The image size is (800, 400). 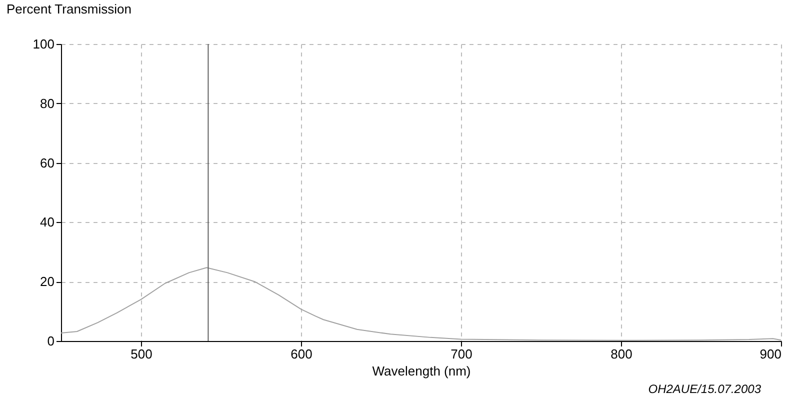 I want to click on y-tick-label: 20, so click(x=47, y=282).